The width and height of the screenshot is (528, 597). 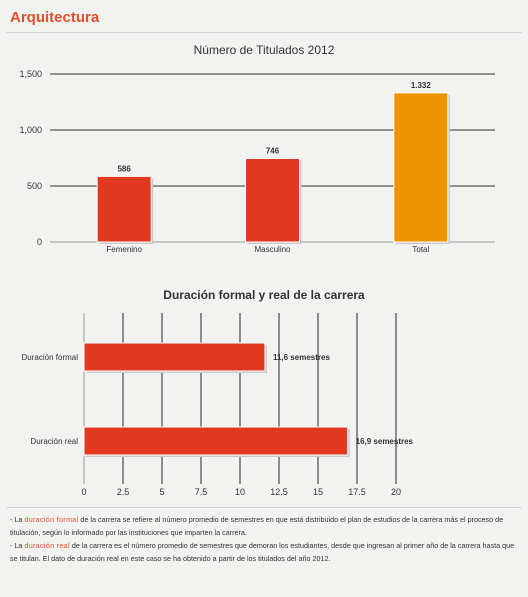 I want to click on y-category-label: Duración formal, so click(x=50, y=357).